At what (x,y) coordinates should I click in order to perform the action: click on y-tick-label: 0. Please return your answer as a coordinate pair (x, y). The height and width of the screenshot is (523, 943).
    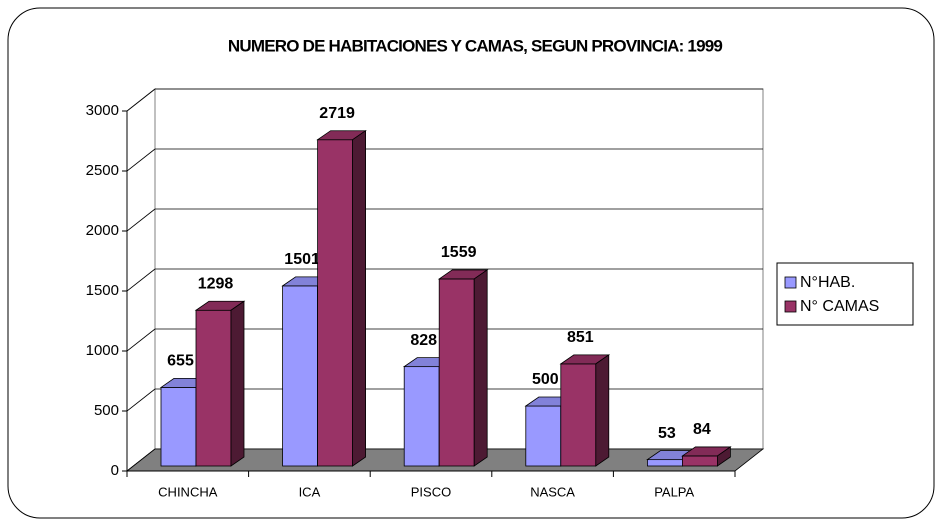
    Looking at the image, I should click on (115, 470).